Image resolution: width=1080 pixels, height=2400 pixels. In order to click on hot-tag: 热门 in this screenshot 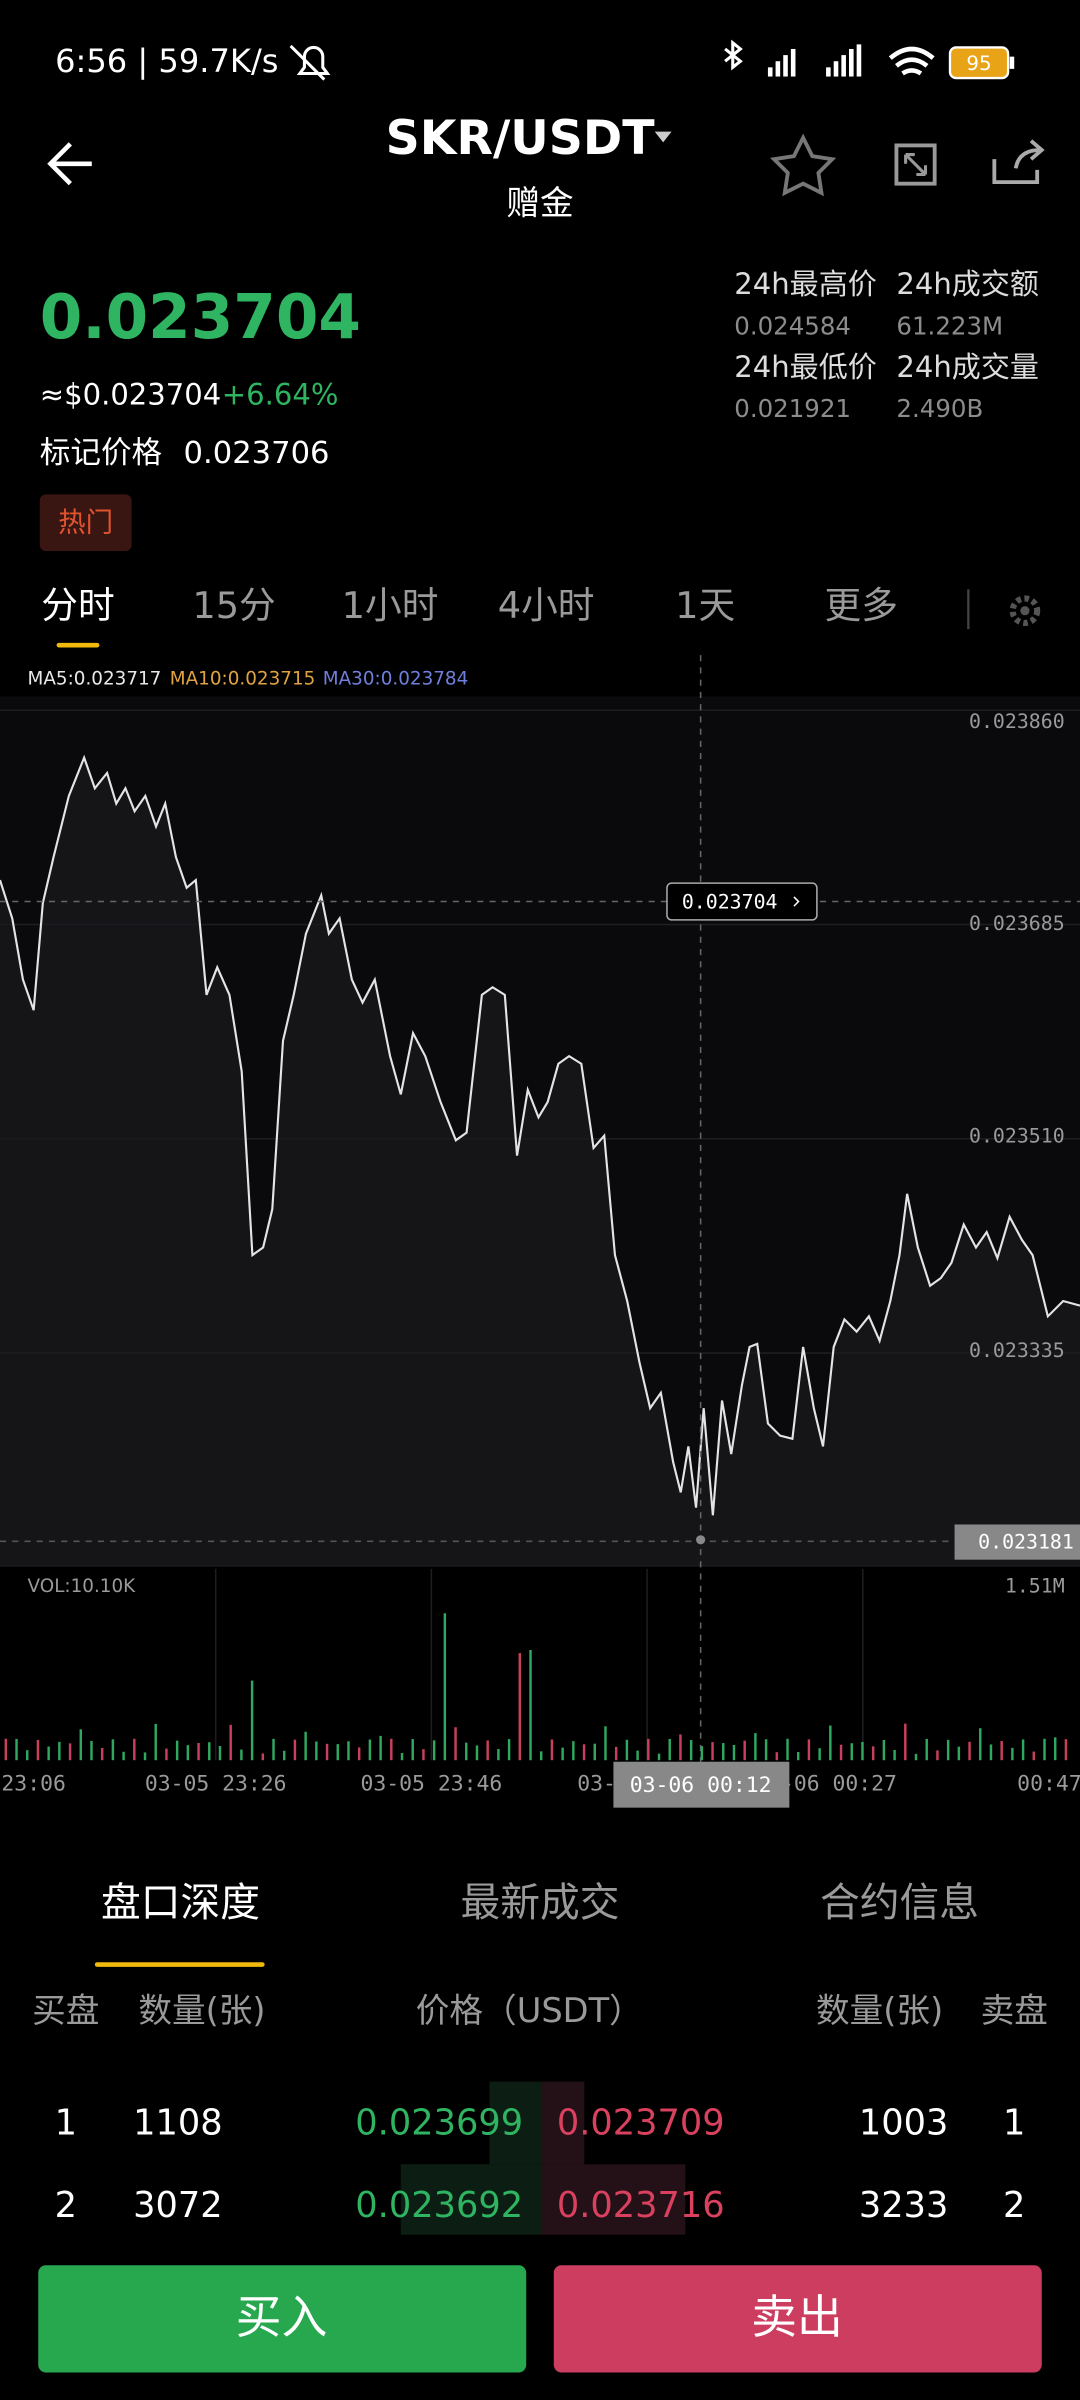, I will do `click(85, 522)`.